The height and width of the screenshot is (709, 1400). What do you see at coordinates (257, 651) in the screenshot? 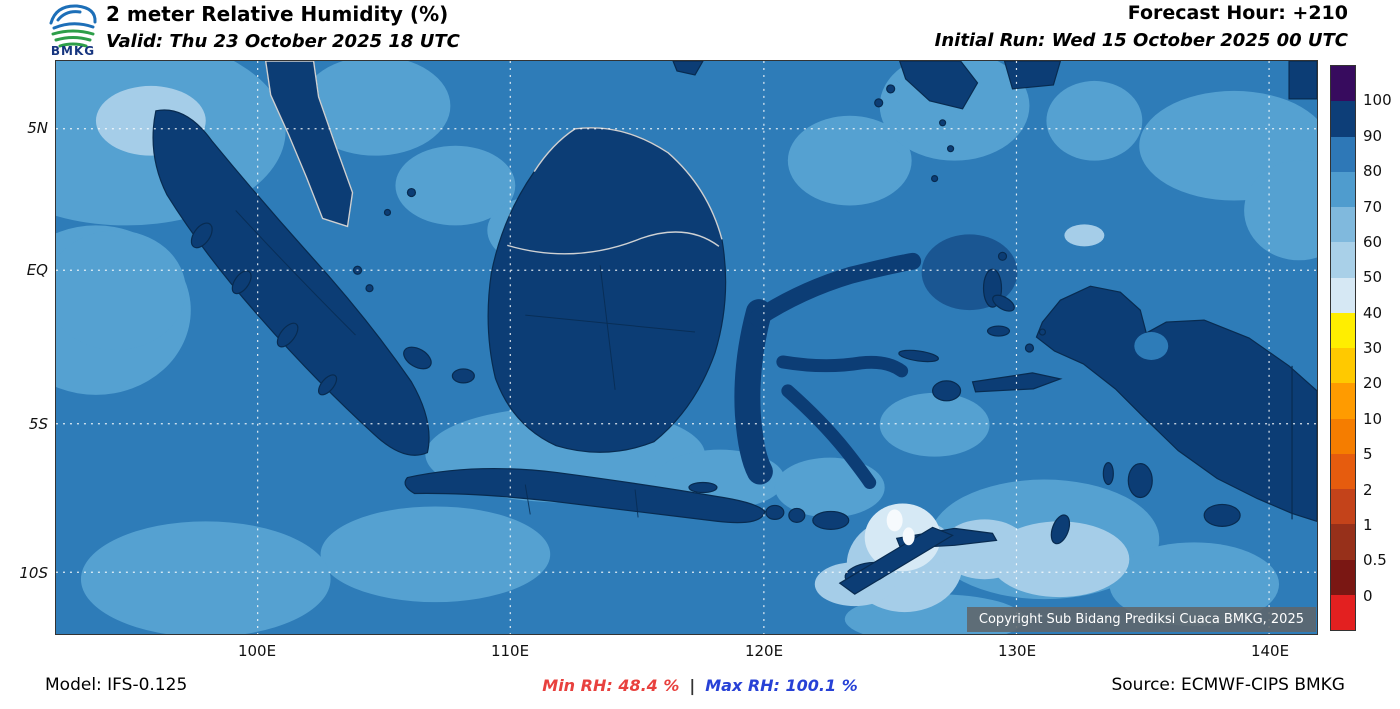
I see `lon-label-100e: 100E` at bounding box center [257, 651].